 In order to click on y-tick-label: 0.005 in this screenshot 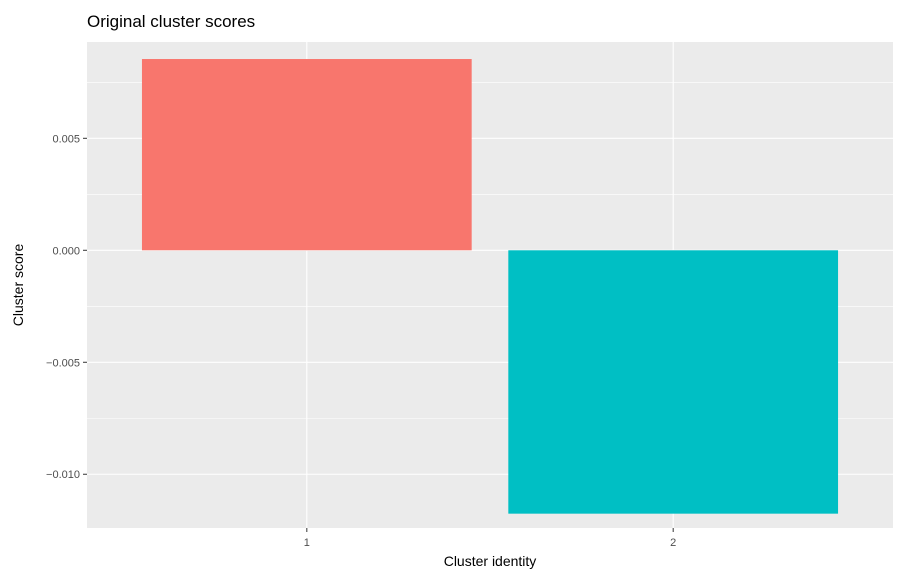, I will do `click(66, 139)`.